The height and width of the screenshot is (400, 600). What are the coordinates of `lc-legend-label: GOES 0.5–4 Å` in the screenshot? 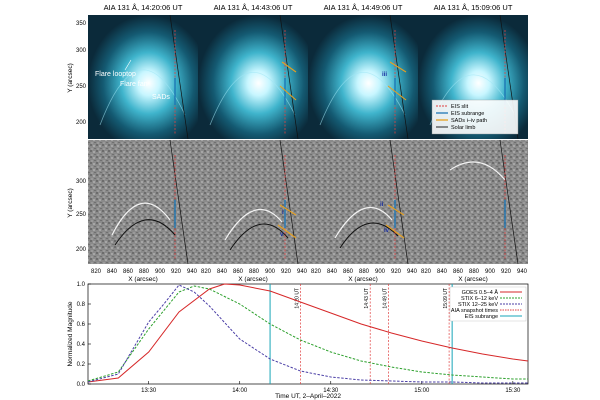 It's located at (480, 292).